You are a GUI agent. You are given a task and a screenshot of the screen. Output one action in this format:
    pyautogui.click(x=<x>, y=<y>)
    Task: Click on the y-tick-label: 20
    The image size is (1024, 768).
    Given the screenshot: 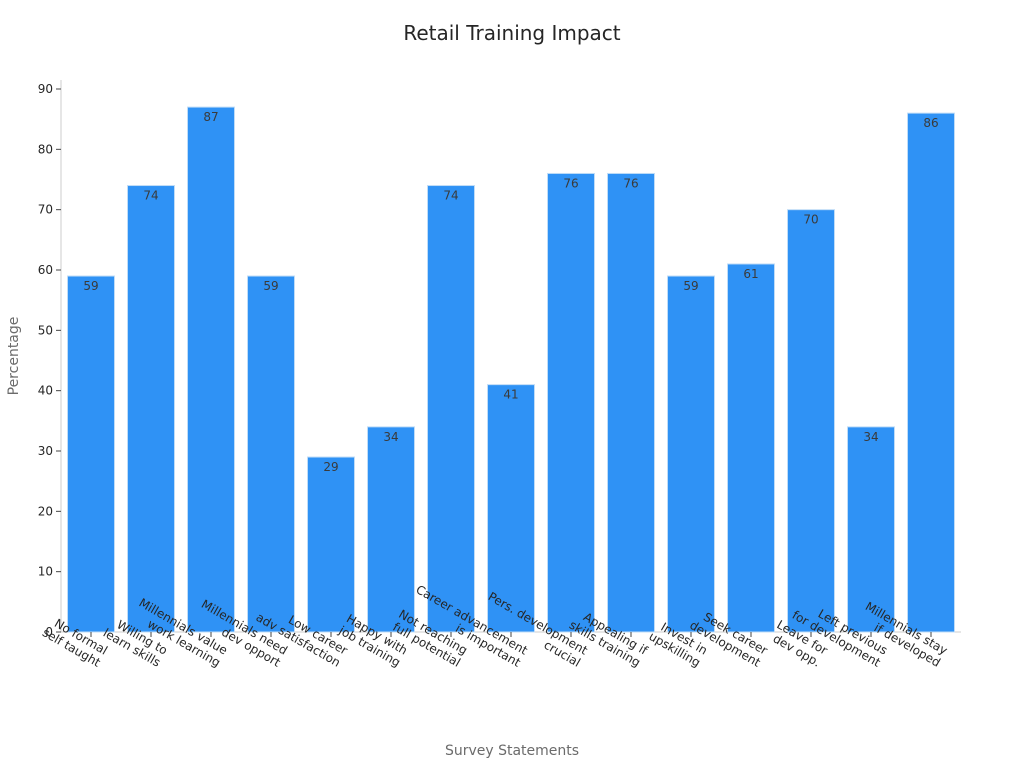 What is the action you would take?
    pyautogui.click(x=45, y=511)
    